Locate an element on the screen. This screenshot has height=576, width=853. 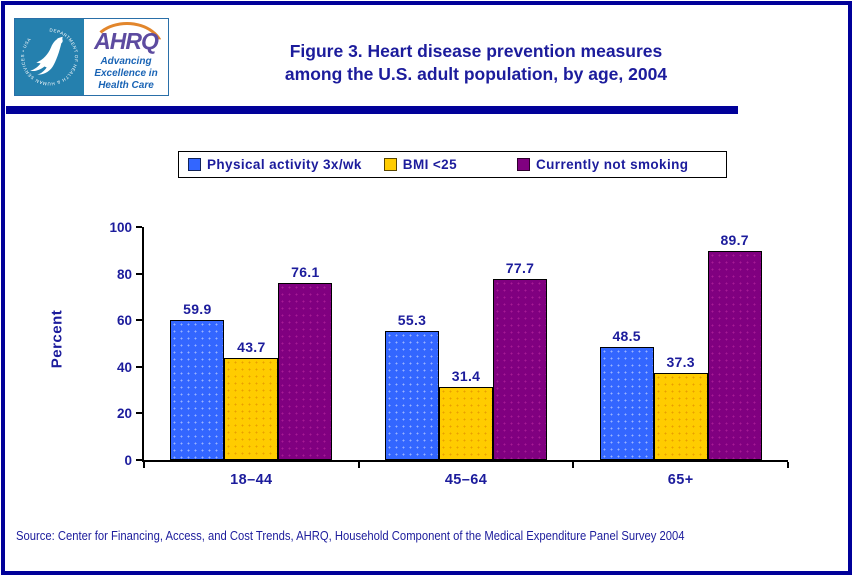
x-category-label: 65+ is located at coordinates (680, 480).